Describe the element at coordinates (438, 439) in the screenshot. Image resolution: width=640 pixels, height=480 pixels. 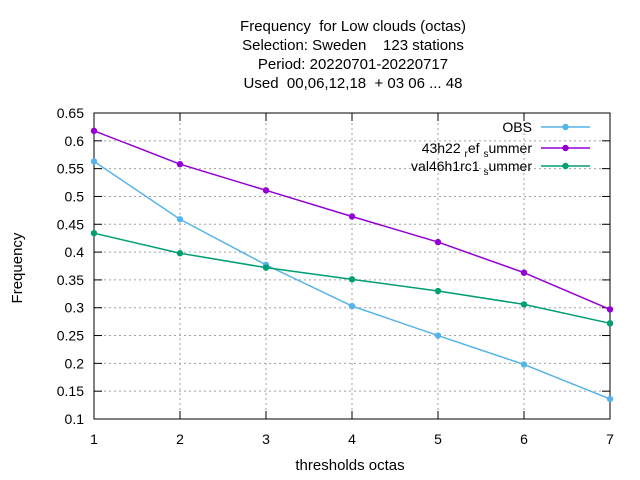
I see `x-tick-label: 5` at that location.